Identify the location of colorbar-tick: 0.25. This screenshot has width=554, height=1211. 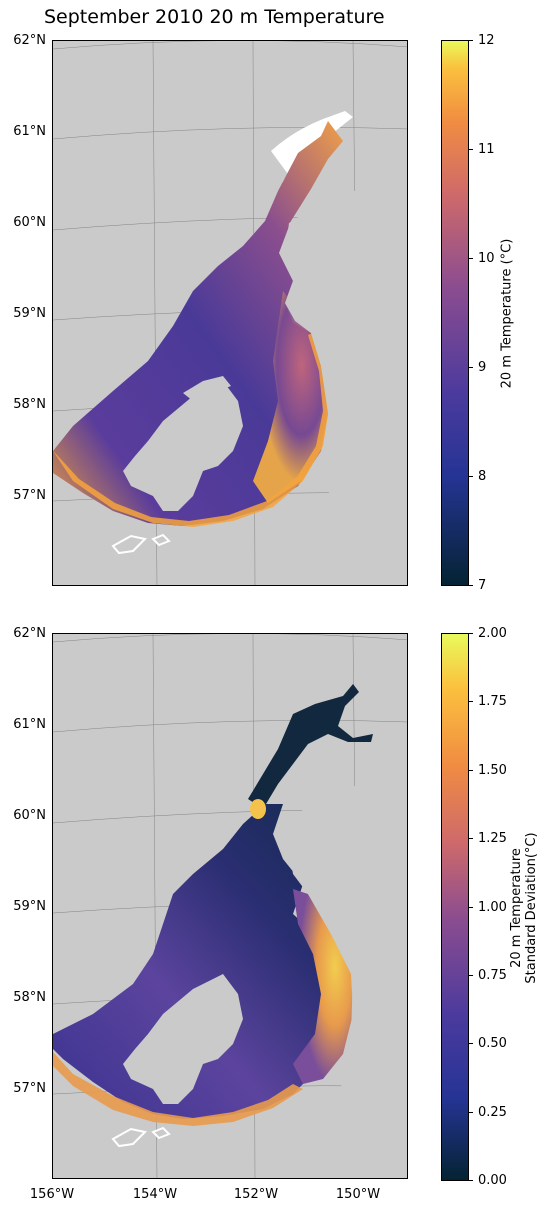
(492, 1112).